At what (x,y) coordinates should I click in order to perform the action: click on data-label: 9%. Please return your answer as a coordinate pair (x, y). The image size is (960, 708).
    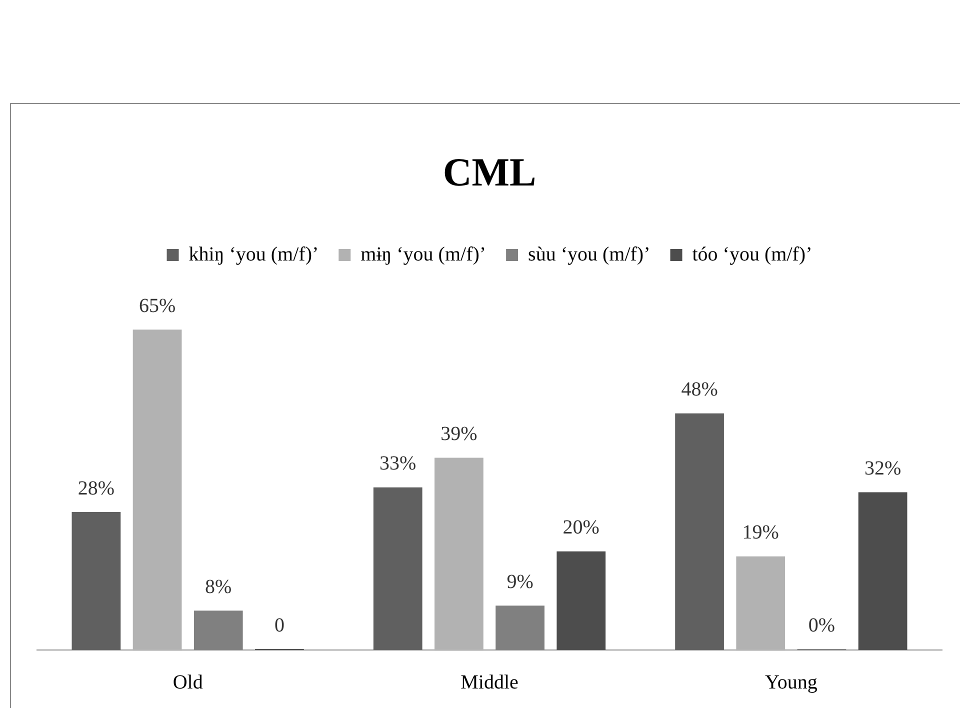
    Looking at the image, I should click on (520, 581).